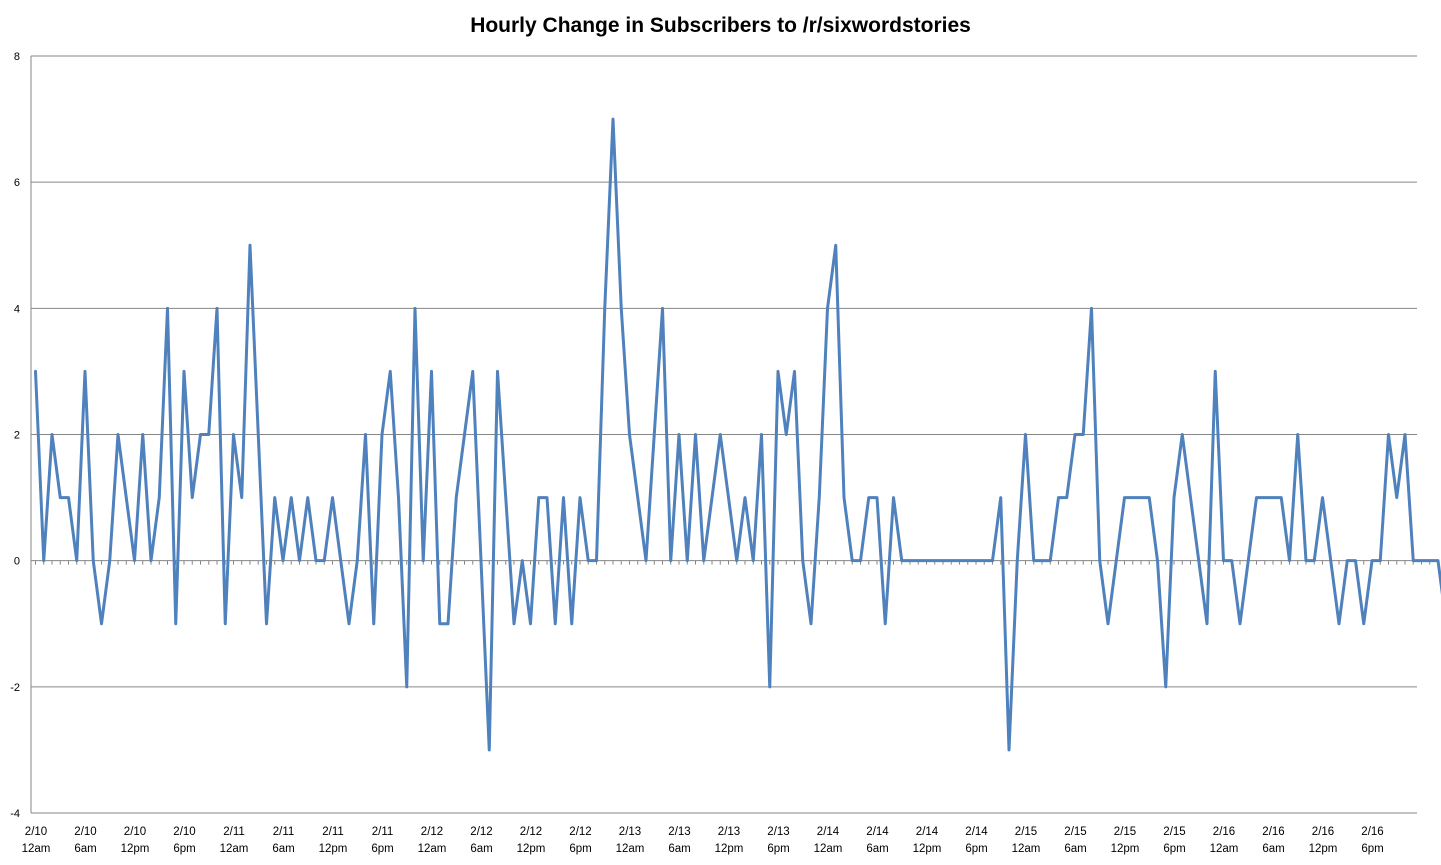  What do you see at coordinates (17, 562) in the screenshot?
I see `y-tick-label: 0` at bounding box center [17, 562].